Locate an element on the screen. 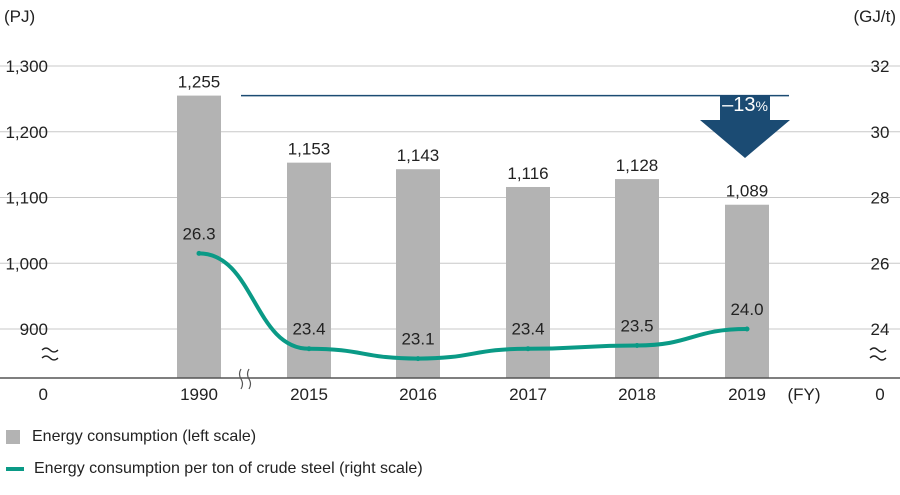 The width and height of the screenshot is (900, 495). bar-2016 is located at coordinates (418, 273).